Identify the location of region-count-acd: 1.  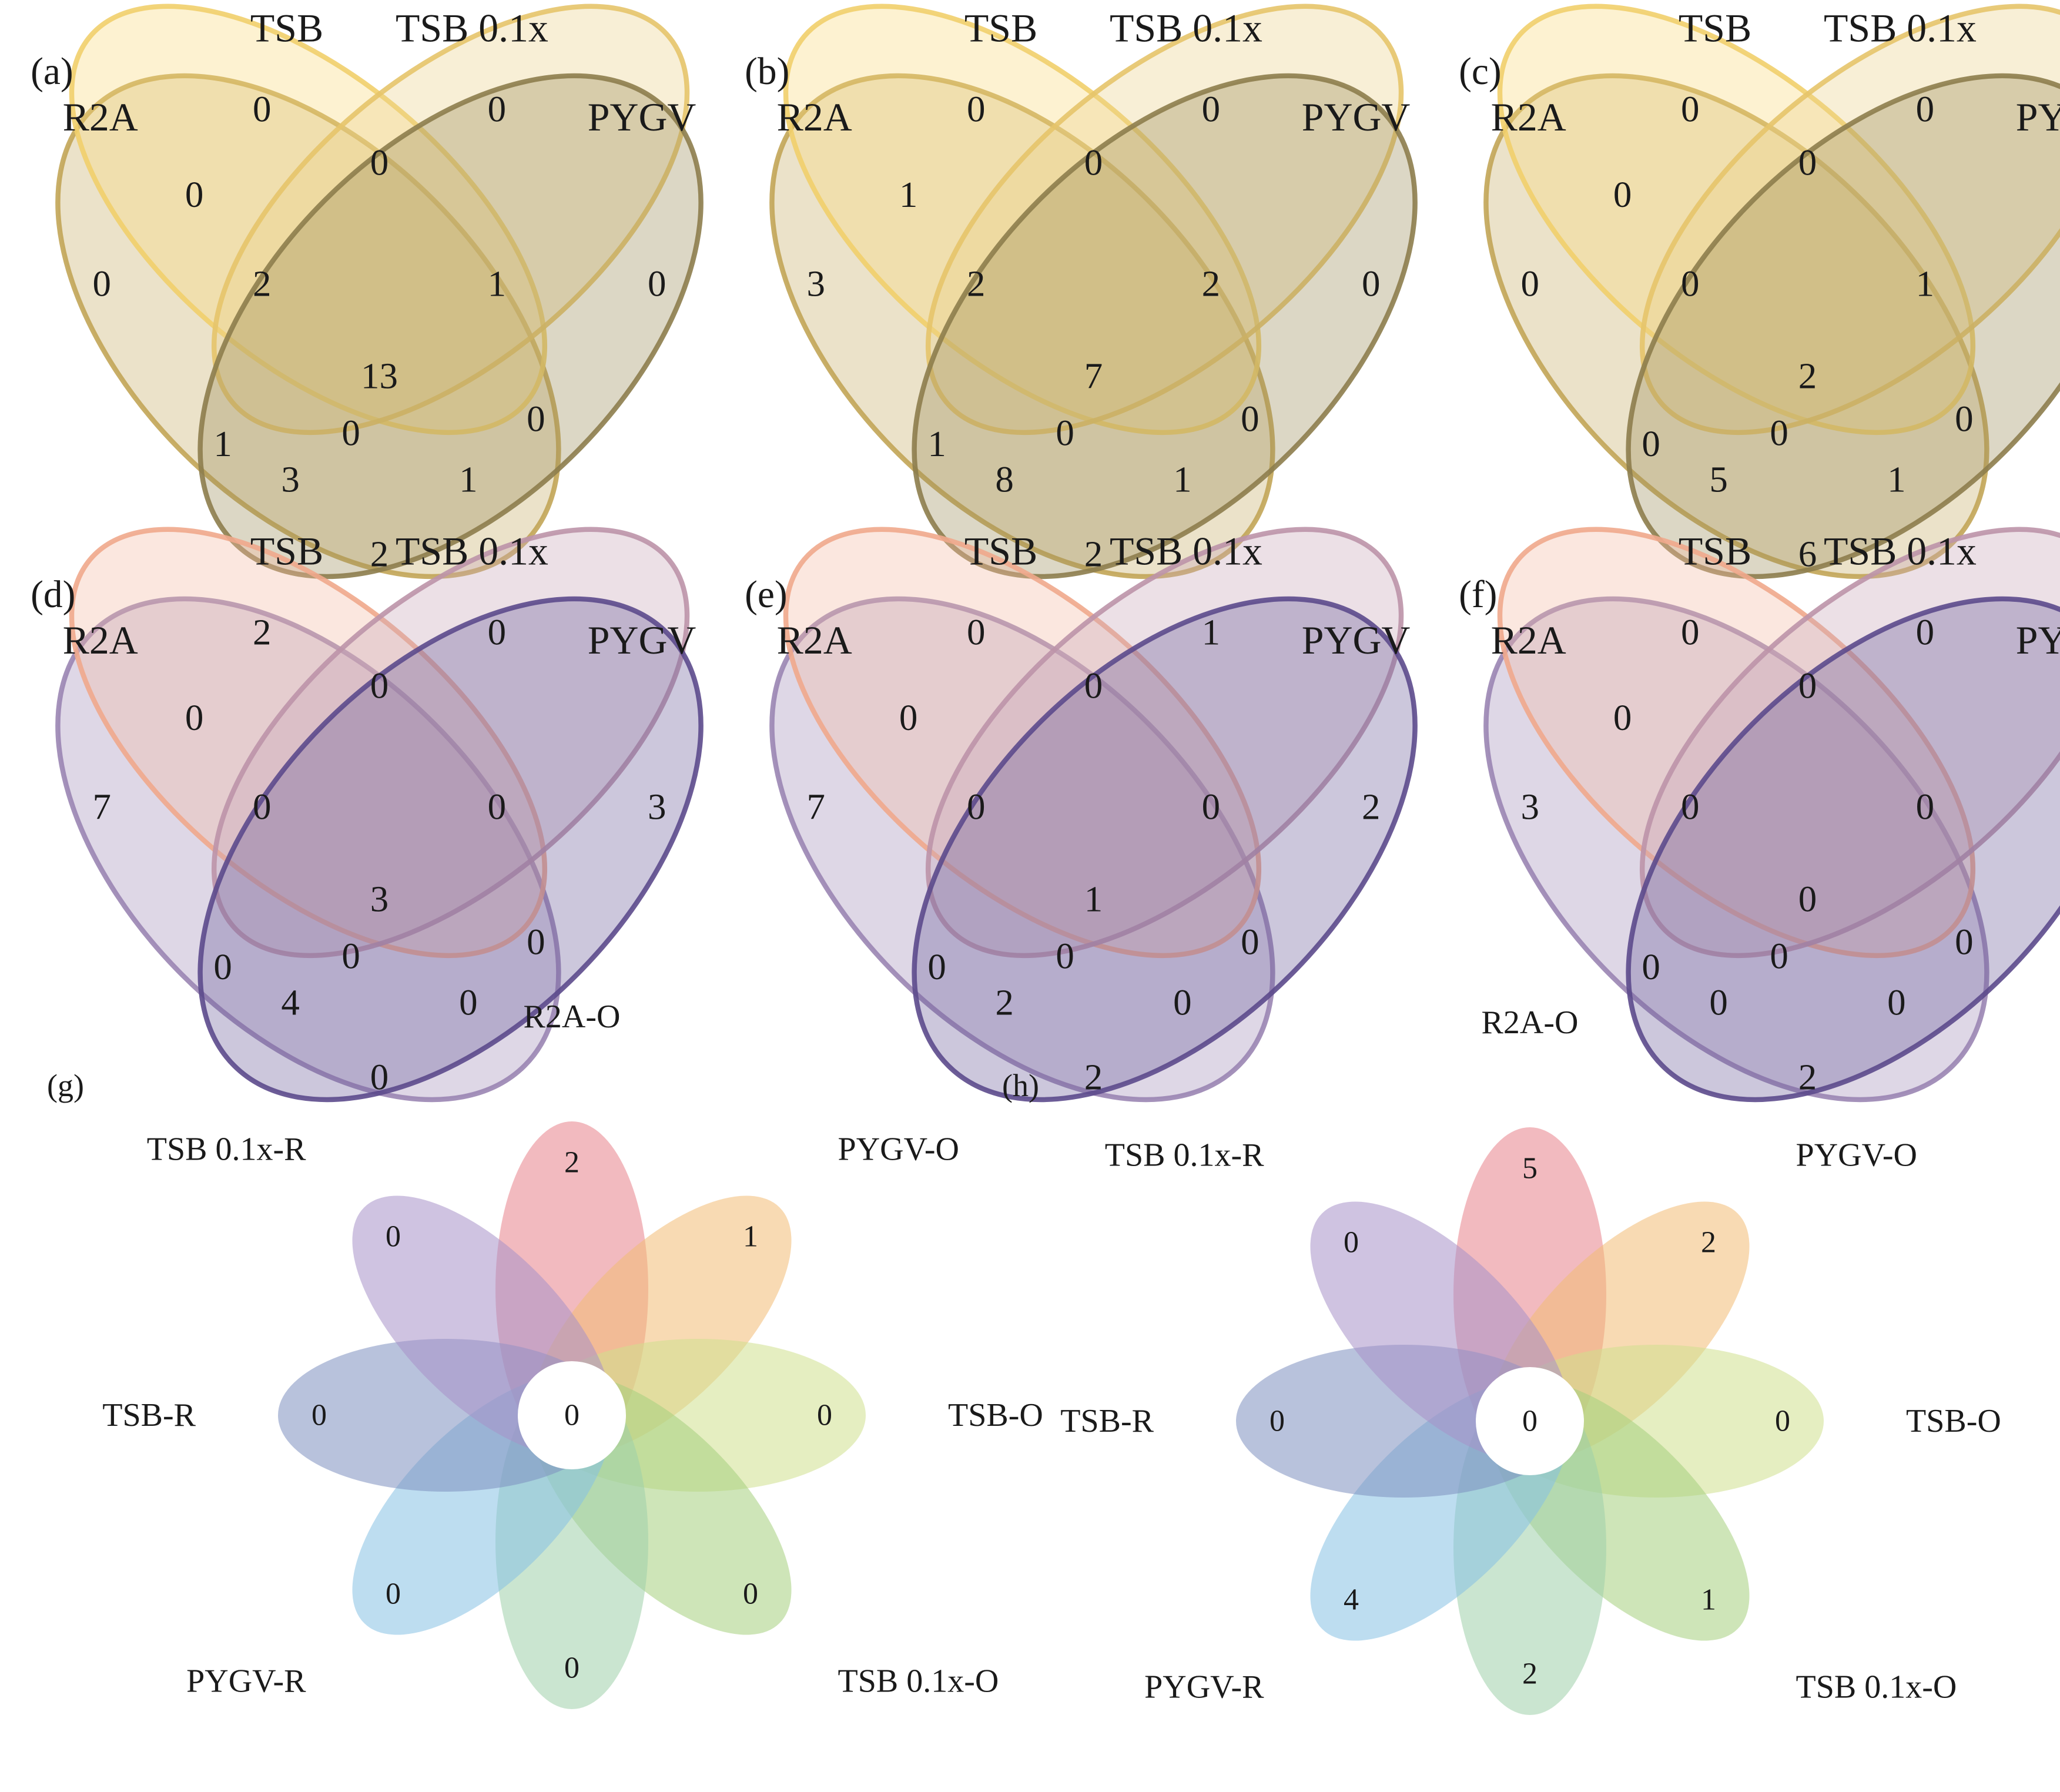
(1182, 479).